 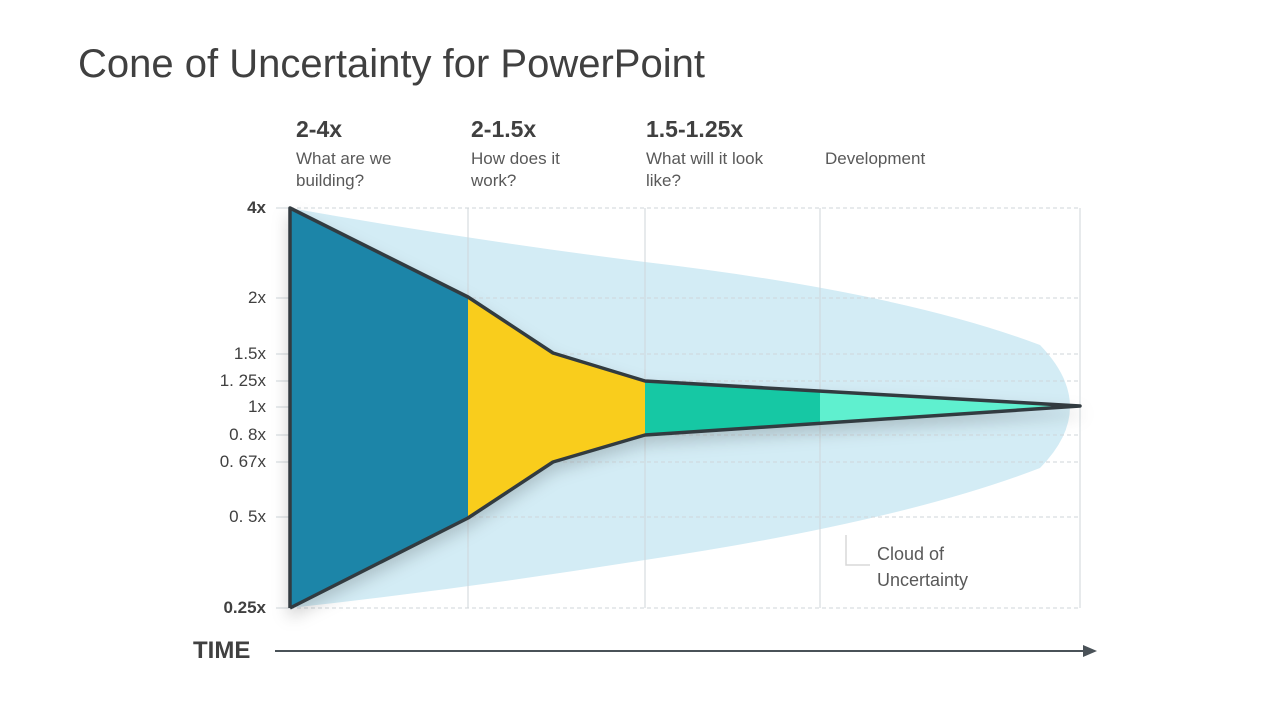 I want to click on cloud-label-leader, so click(x=857, y=550).